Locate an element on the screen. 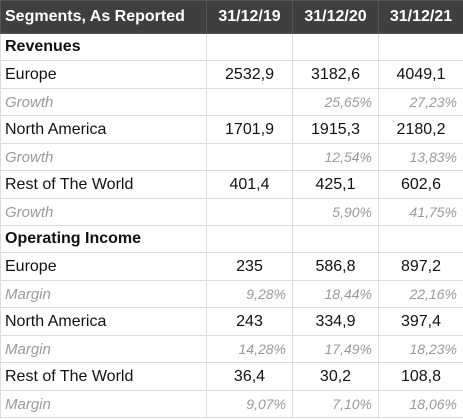 The width and height of the screenshot is (463, 420). cell-value: 9,28% is located at coordinates (249, 294).